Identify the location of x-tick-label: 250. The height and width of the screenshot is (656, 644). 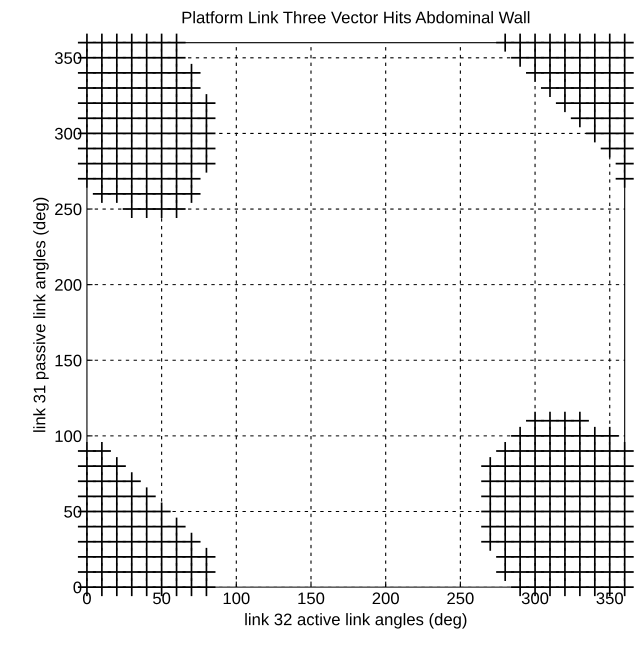
(460, 598).